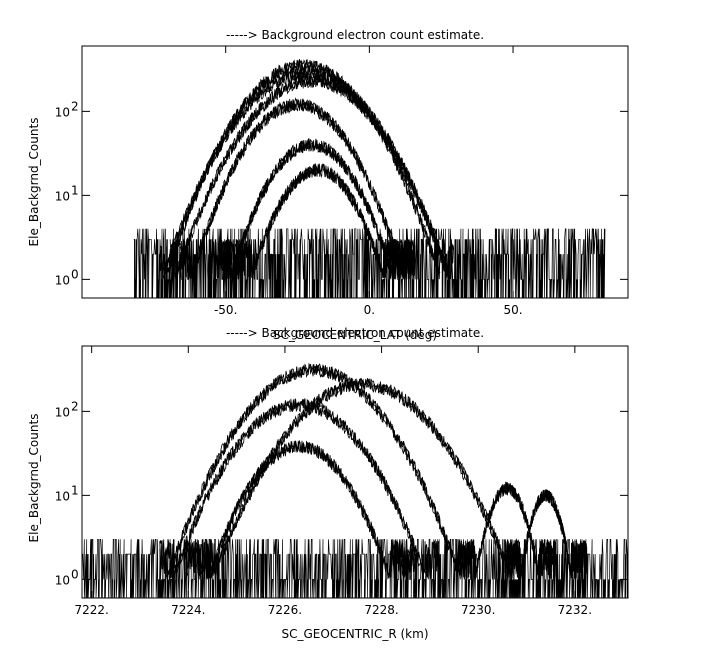 This screenshot has height=660, width=724. I want to click on x-tick-label: 50., so click(513, 310).